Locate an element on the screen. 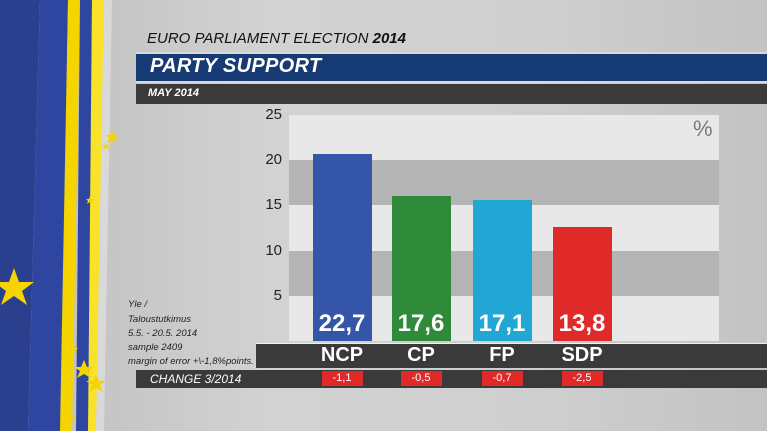 Image resolution: width=767 pixels, height=431 pixels. category-label: NCP is located at coordinates (342, 355).